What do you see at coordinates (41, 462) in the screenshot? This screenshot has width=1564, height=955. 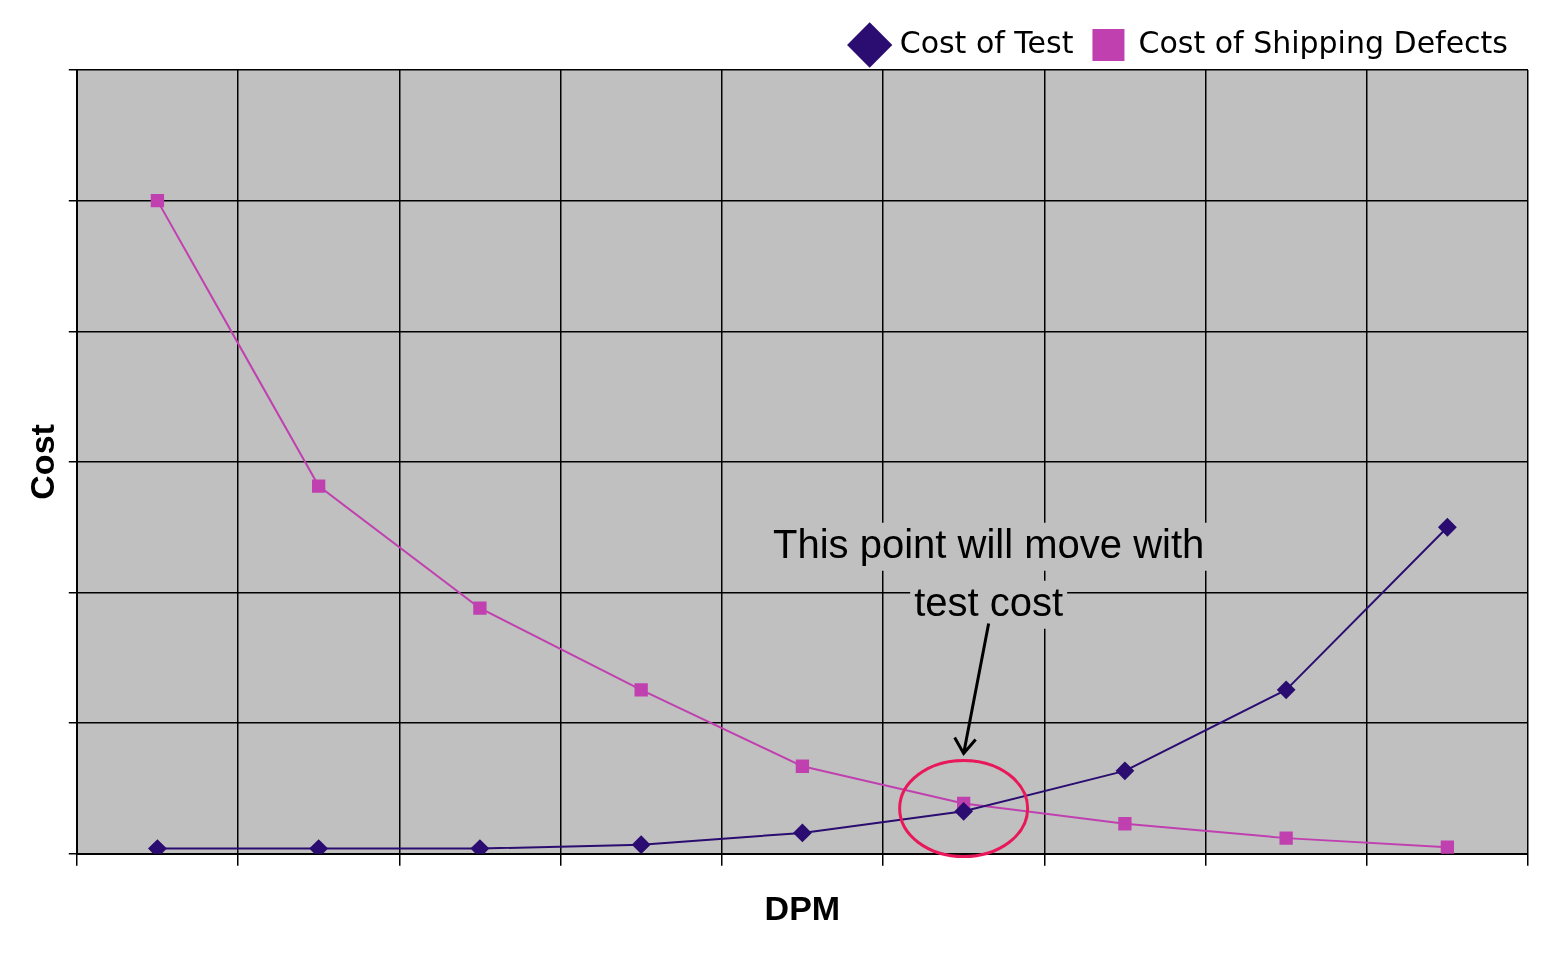 I see `y-axis-title: Cost` at bounding box center [41, 462].